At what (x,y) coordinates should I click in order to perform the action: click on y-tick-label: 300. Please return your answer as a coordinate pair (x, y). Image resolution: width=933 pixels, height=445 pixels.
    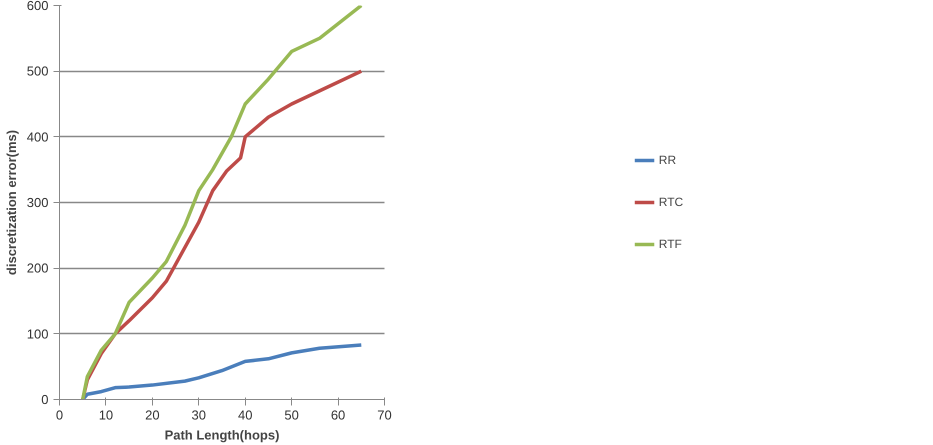
    Looking at the image, I should click on (37, 202).